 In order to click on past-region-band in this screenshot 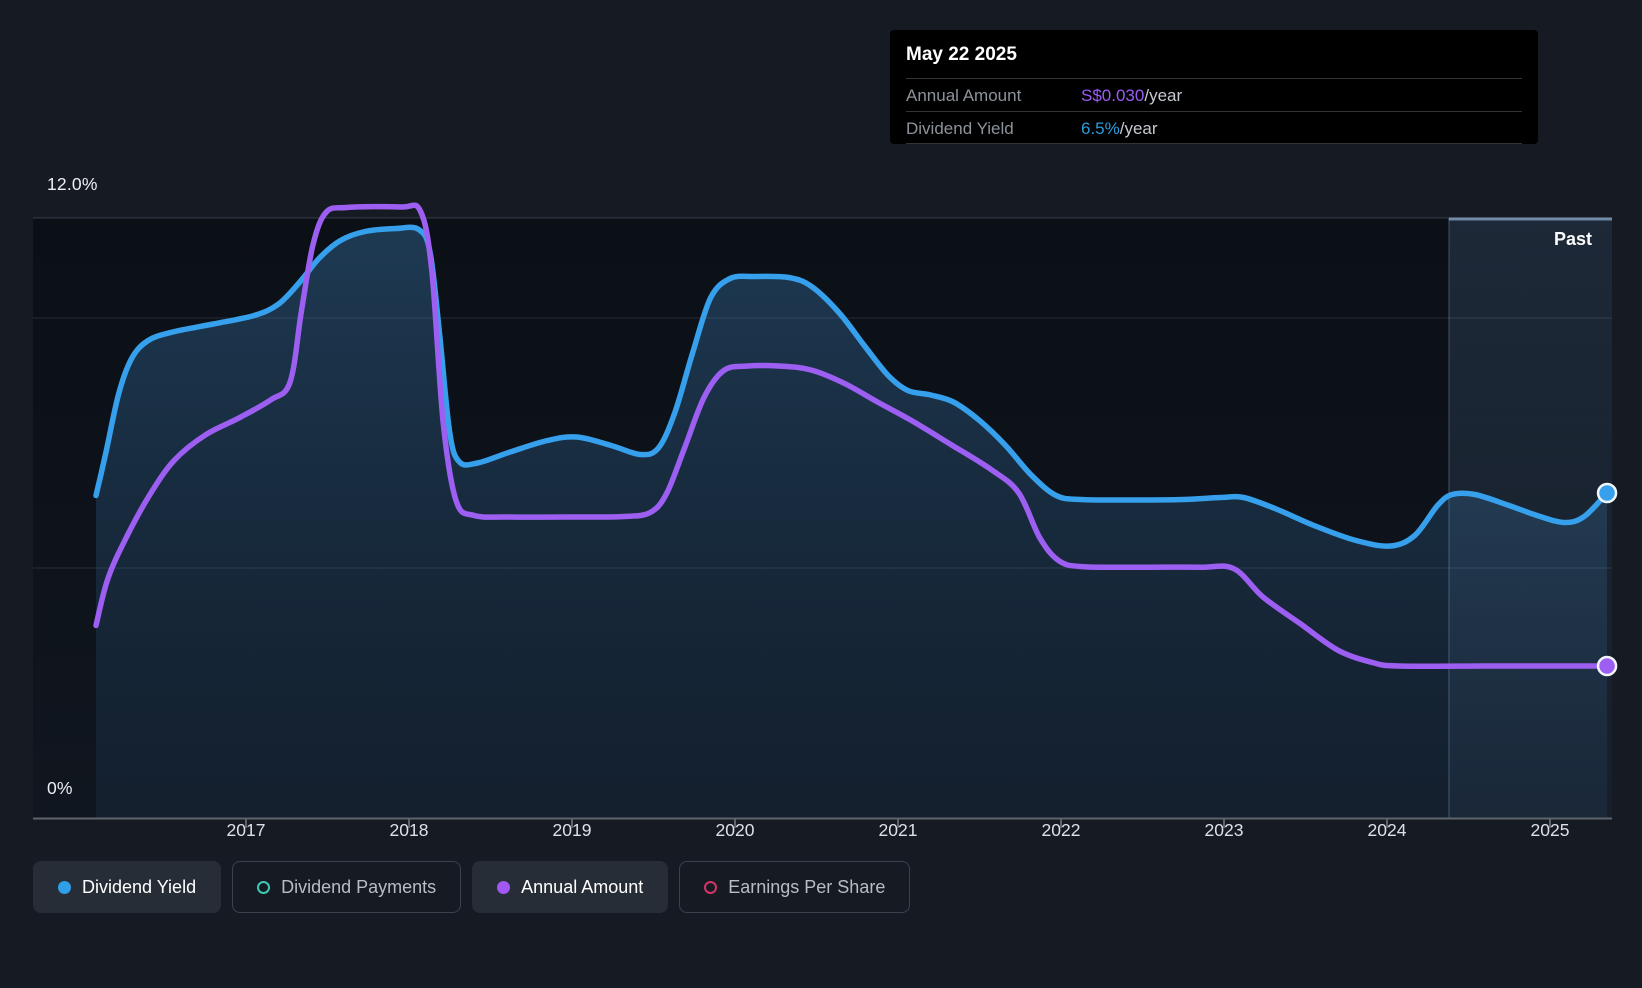, I will do `click(1530, 518)`.